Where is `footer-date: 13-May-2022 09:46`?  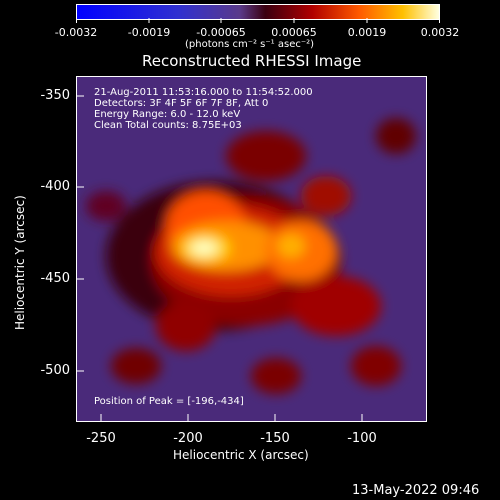 footer-date: 13-May-2022 09:46 is located at coordinates (416, 490).